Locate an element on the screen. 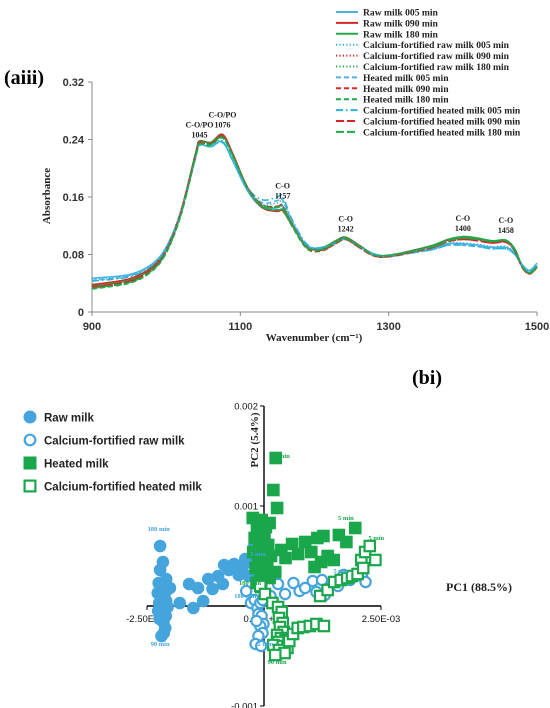 The image size is (550, 708). spectrum-x-tick-label: 1500 is located at coordinates (537, 327).